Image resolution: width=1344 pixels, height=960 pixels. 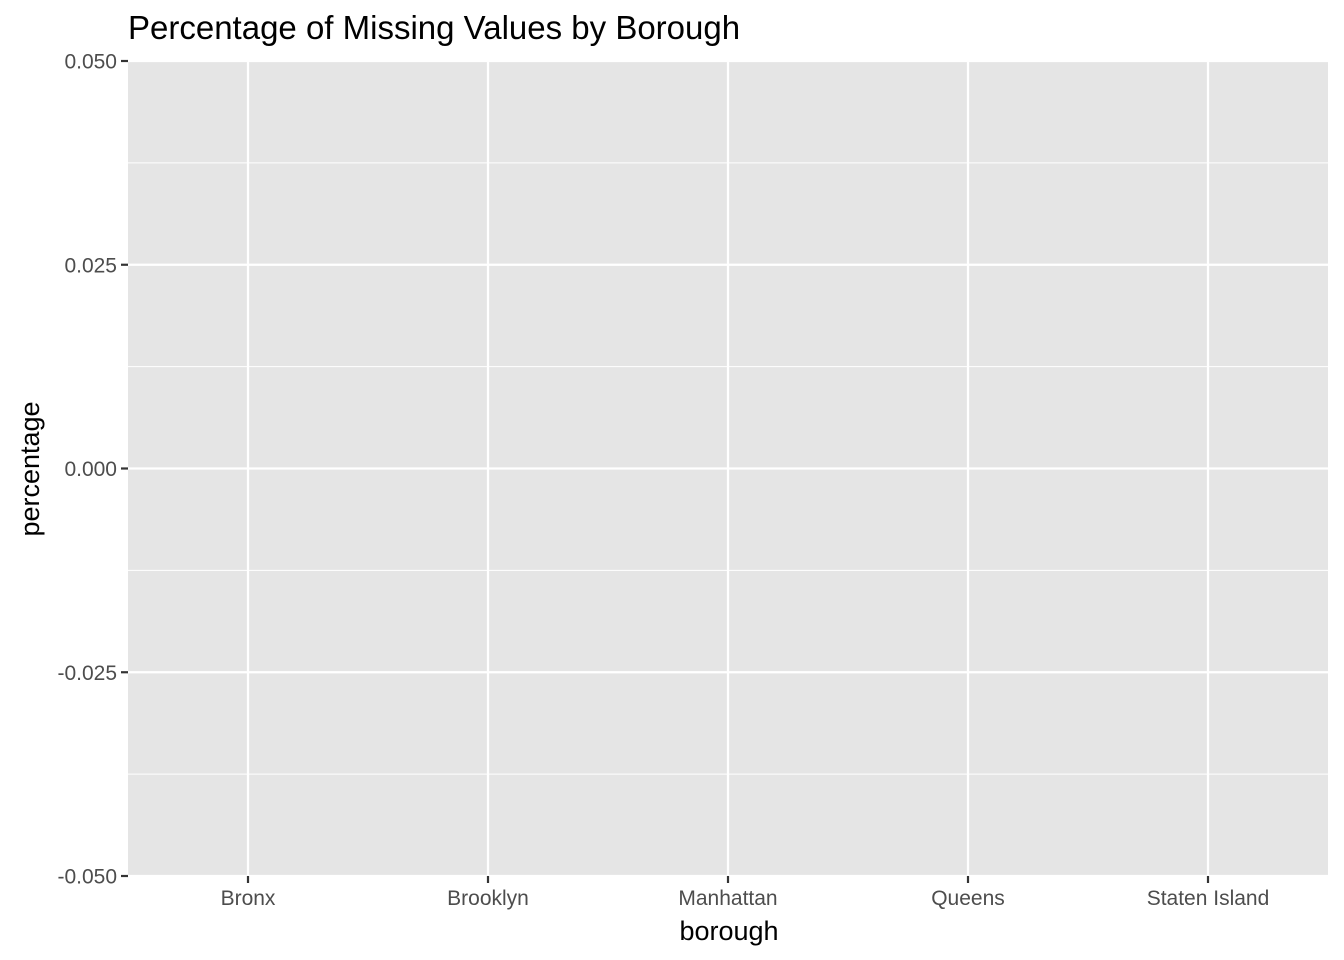 What do you see at coordinates (1208, 898) in the screenshot?
I see `x-tick-label: Staten Island` at bounding box center [1208, 898].